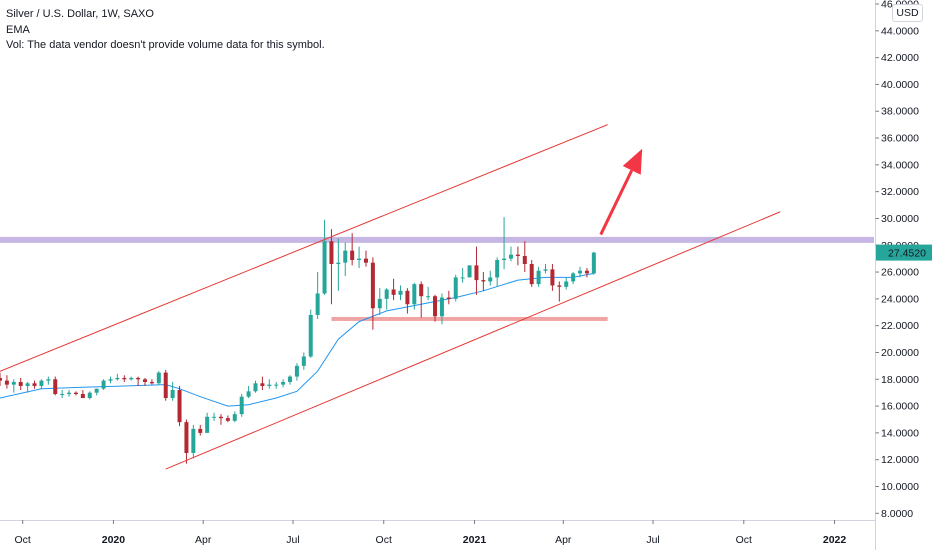 The image size is (932, 550). What do you see at coordinates (900, 139) in the screenshot?
I see `y-tick-label: 36.0000` at bounding box center [900, 139].